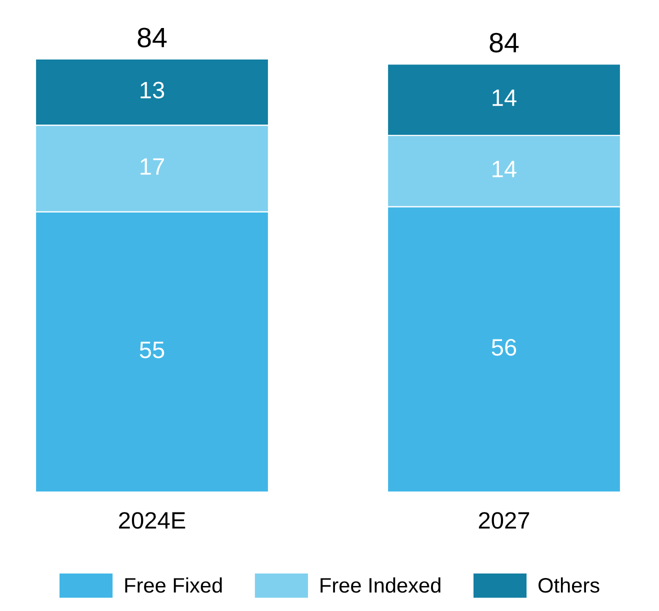 The image size is (659, 611). Describe the element at coordinates (569, 585) in the screenshot. I see `legend-label: Others` at that location.